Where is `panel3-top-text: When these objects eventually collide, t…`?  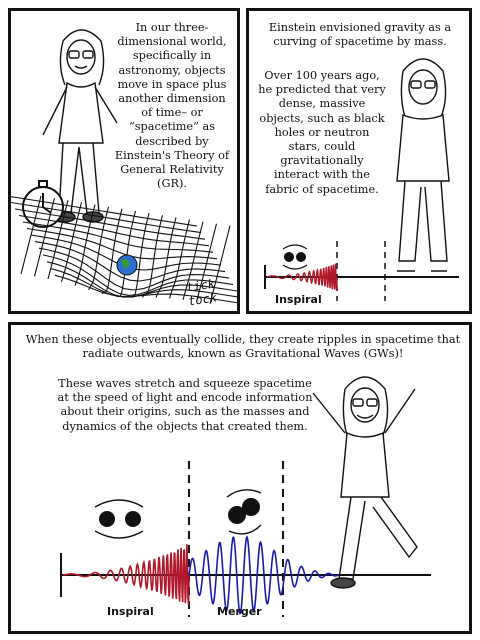
panel3-top-text: When these objects eventually collide, t… is located at coordinates (243, 347).